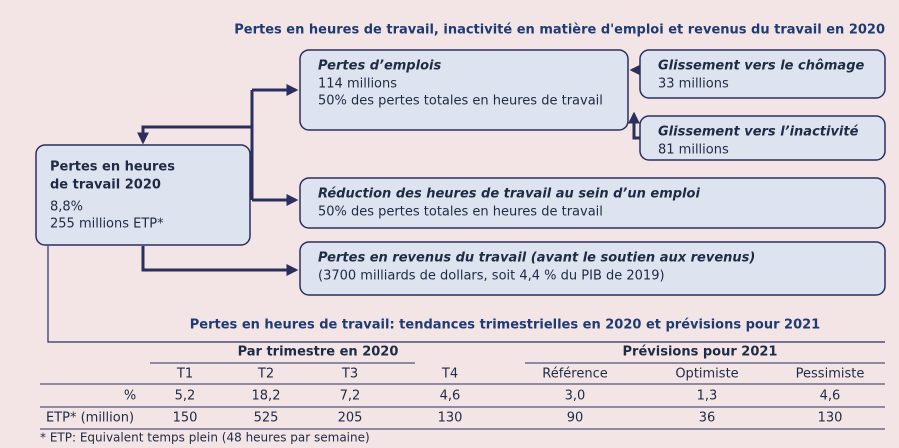 The height and width of the screenshot is (448, 899). What do you see at coordinates (265, 374) in the screenshot?
I see `column-header: T2` at bounding box center [265, 374].